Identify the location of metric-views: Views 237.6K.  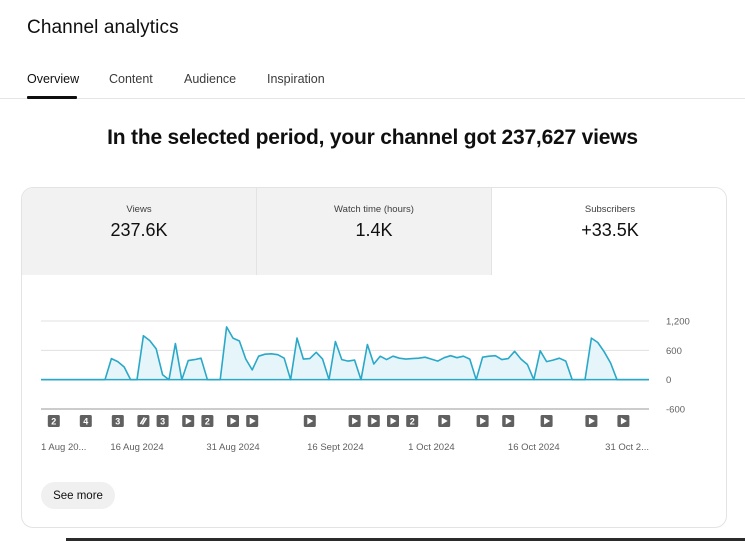
(139, 231).